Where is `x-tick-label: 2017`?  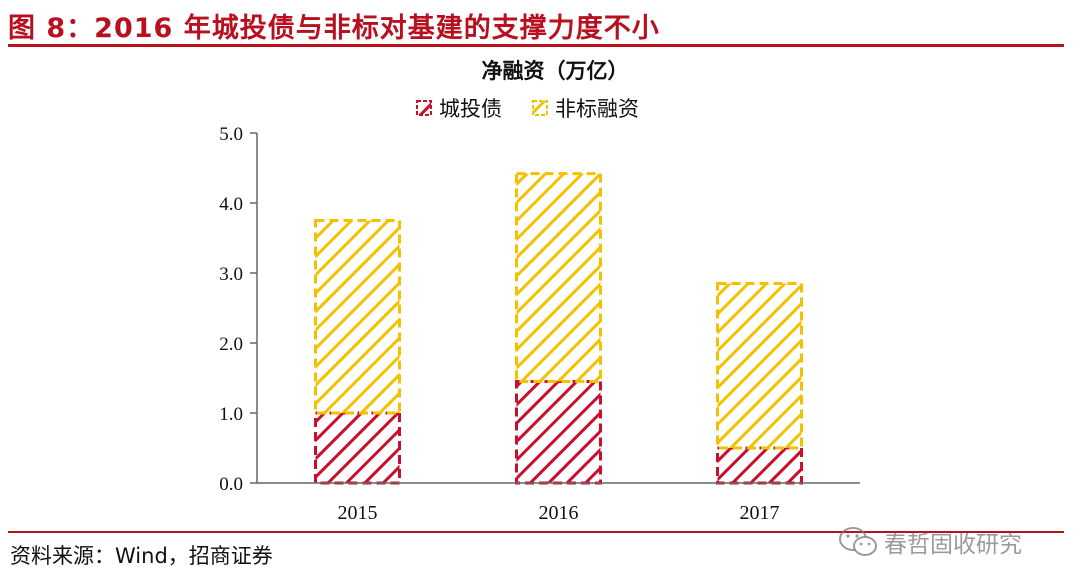 x-tick-label: 2017 is located at coordinates (760, 513).